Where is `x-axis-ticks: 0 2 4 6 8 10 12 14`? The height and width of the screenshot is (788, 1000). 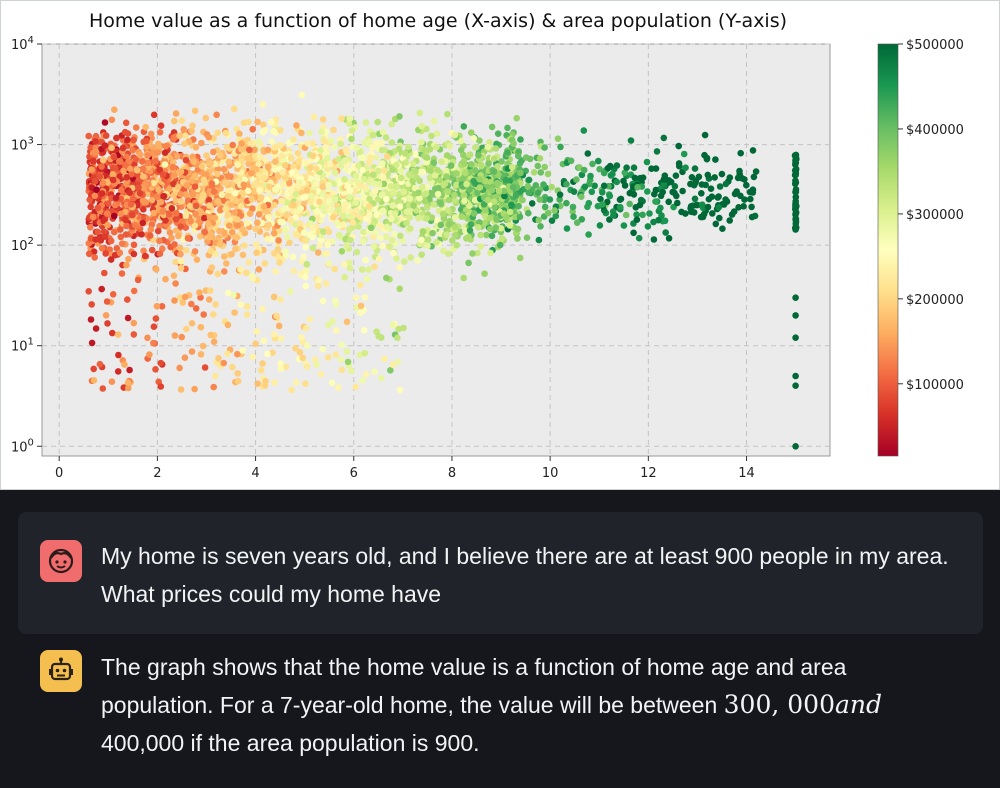 x-axis-ticks: 0 2 4 6 8 10 12 14 is located at coordinates (405, 468).